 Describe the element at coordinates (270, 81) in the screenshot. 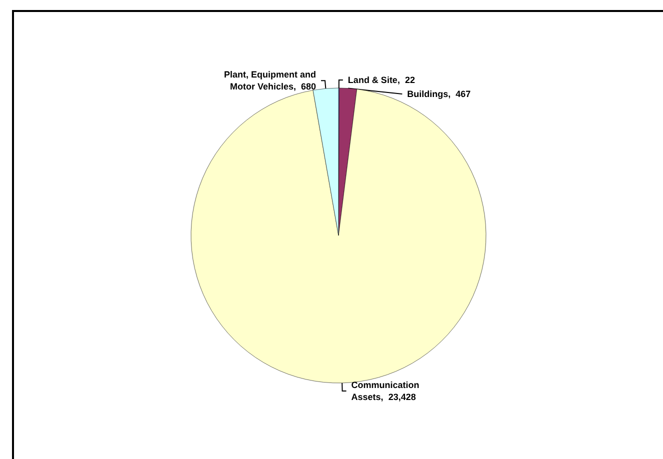

I see `slice-label: Plant, Equipment and Motor Vehicles, 680` at that location.